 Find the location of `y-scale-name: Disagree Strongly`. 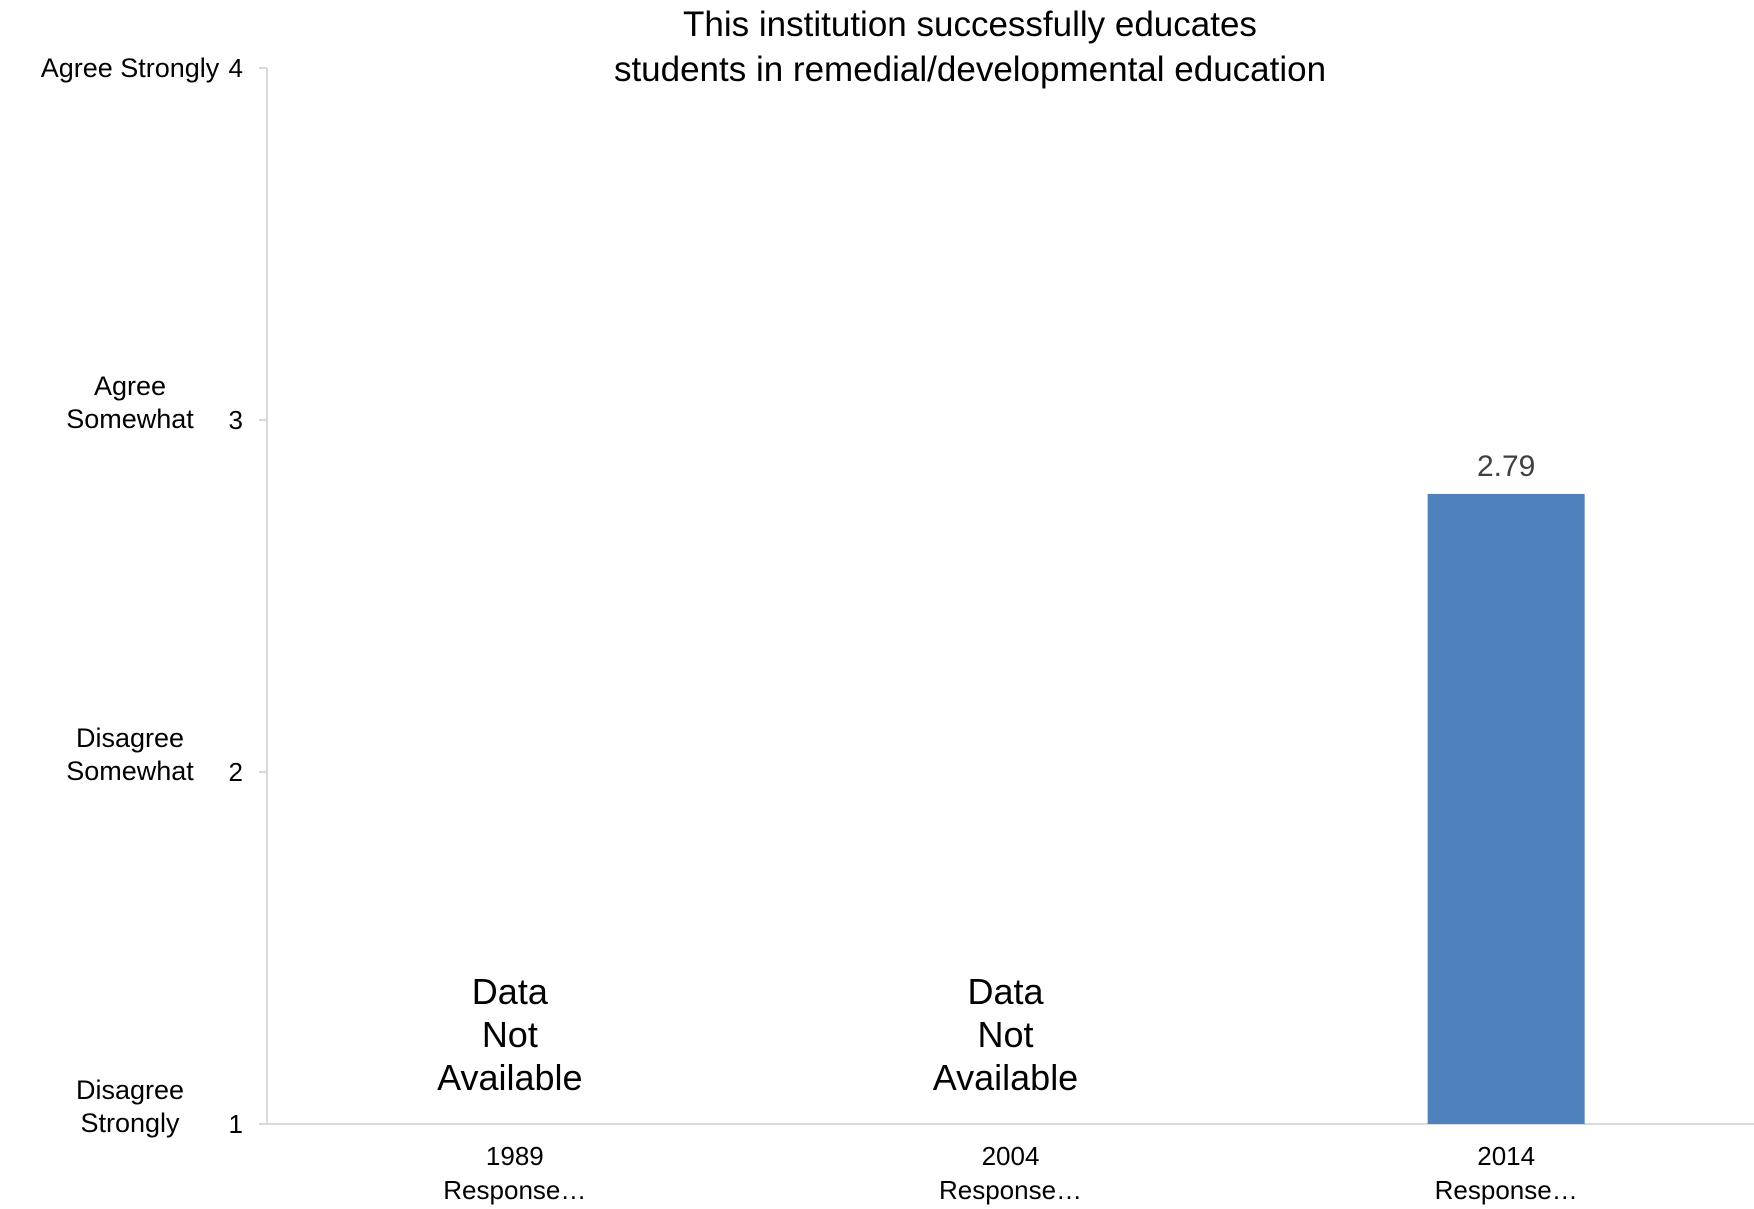

y-scale-name: Disagree Strongly is located at coordinates (130, 1106).